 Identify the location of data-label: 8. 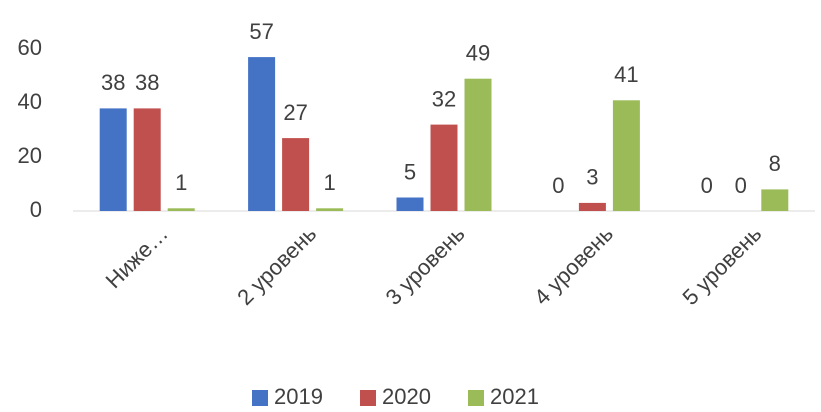
(775, 163).